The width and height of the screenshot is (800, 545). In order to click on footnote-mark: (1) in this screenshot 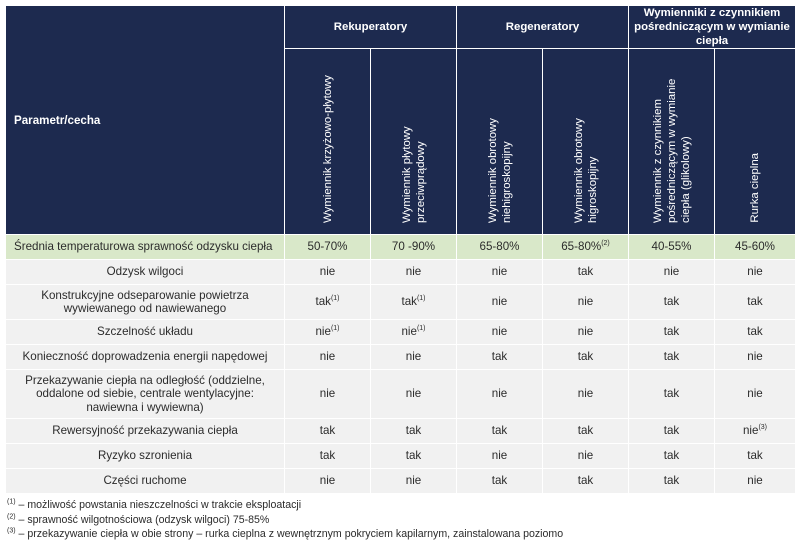, I will do `click(11, 502)`.